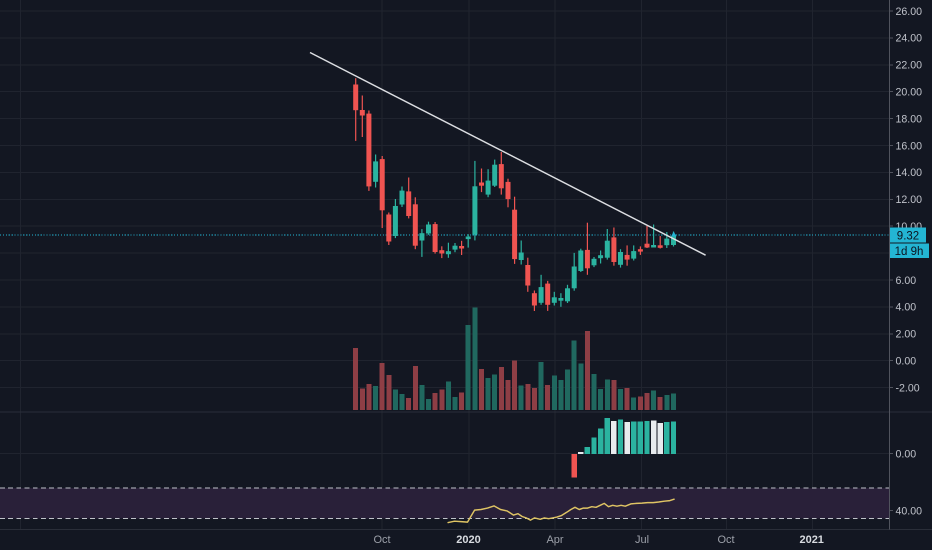 The image size is (932, 550). I want to click on svg-text: 24.00, so click(909, 39).